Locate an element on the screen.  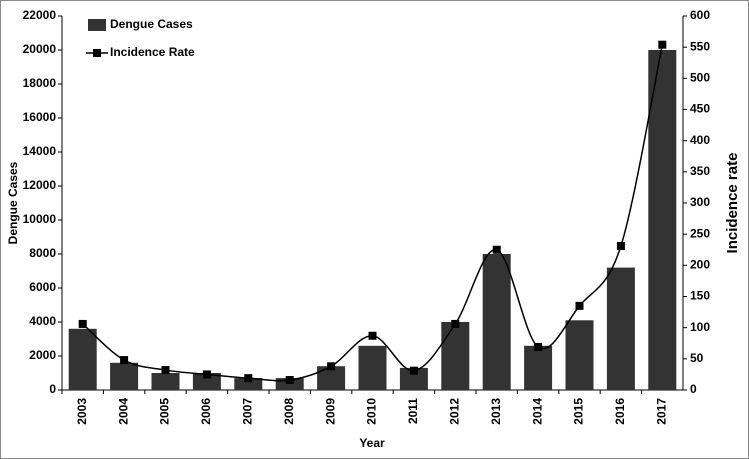
x-axis-label: Year is located at coordinates (372, 443).